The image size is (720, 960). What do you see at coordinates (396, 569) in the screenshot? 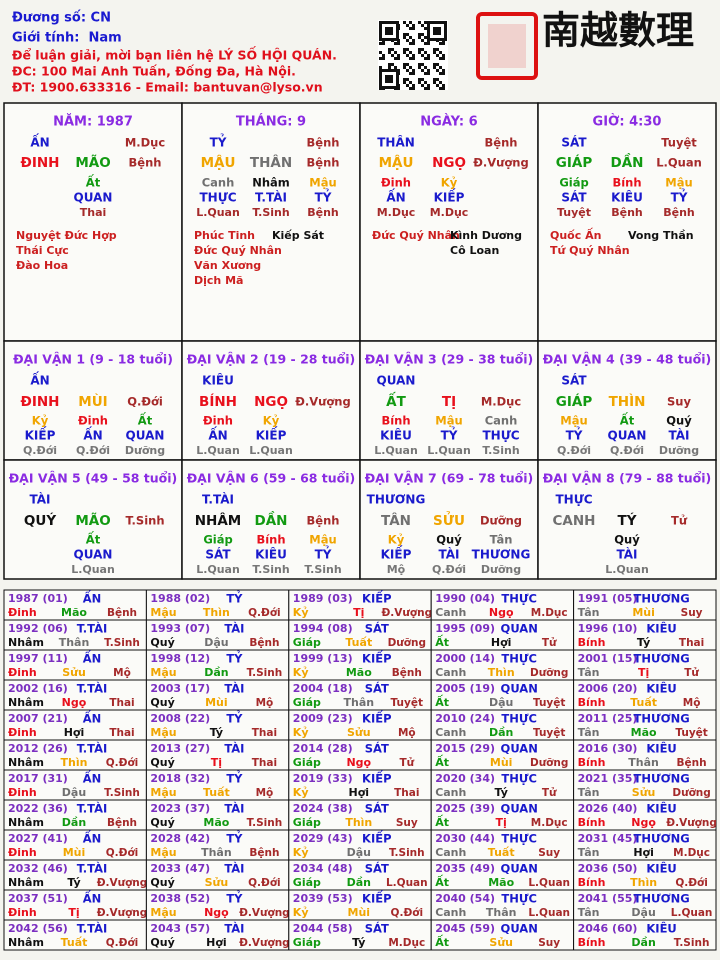
I see `hidden-stage: Mộ` at bounding box center [396, 569].